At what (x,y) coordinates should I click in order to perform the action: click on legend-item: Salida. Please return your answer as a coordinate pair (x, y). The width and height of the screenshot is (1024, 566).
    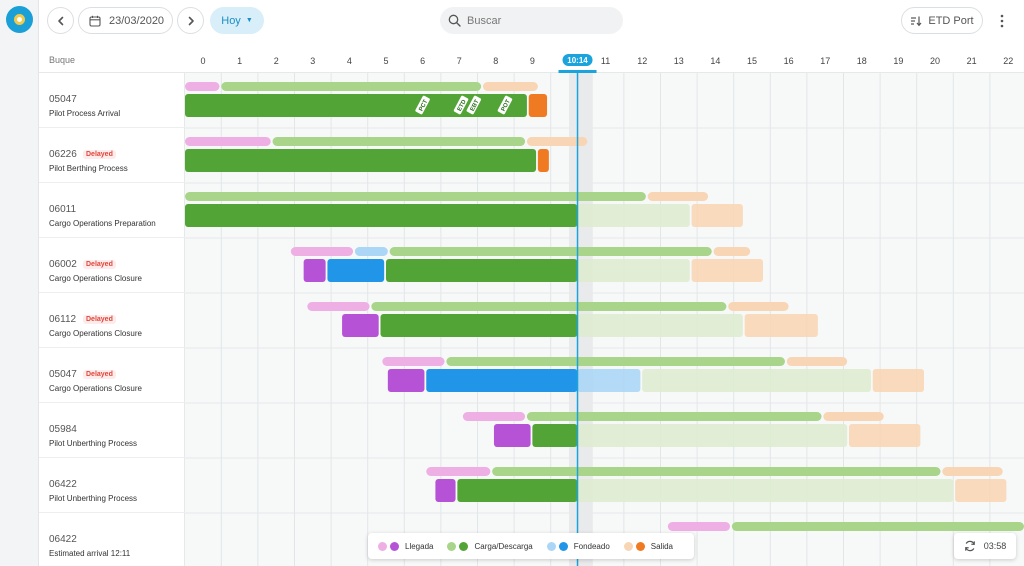
    Looking at the image, I should click on (648, 546).